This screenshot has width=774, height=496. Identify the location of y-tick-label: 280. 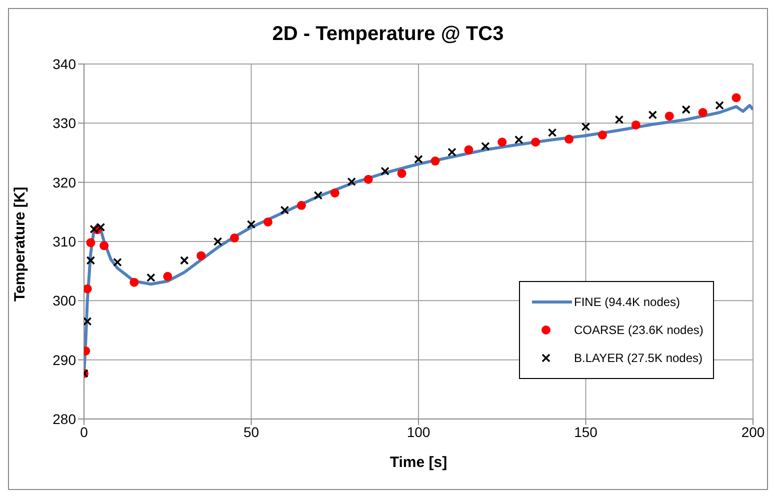
(64, 418).